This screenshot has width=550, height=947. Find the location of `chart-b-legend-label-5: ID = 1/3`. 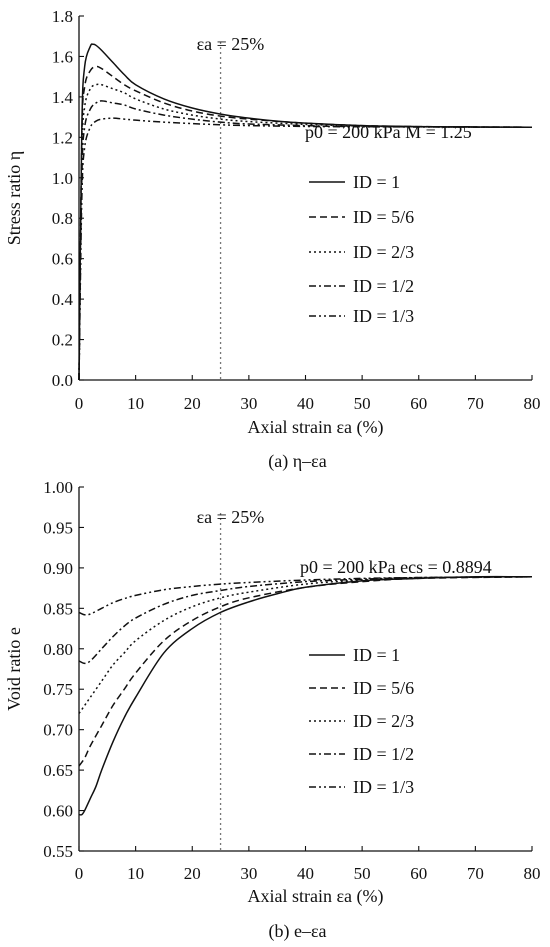

chart-b-legend-label-5: ID = 1/3 is located at coordinates (383, 787).